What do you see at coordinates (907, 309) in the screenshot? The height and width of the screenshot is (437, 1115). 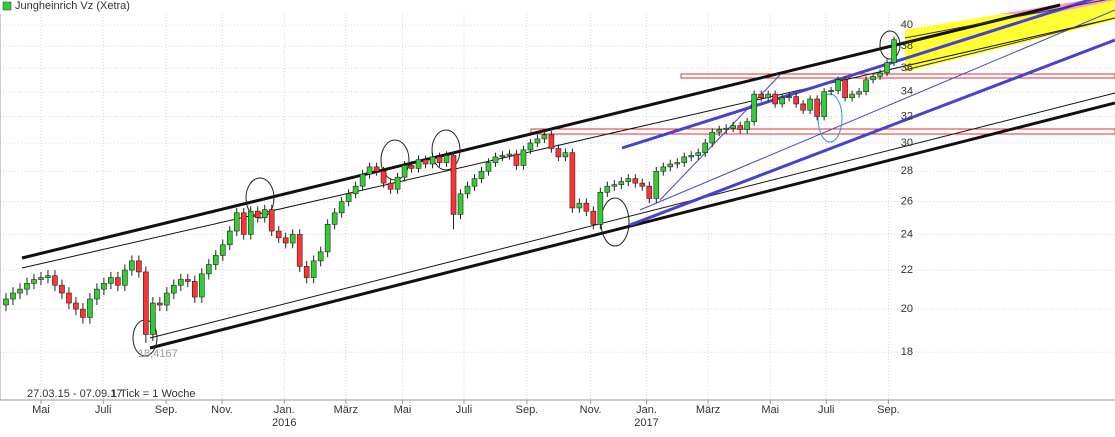 I see `y-tick-label: 20` at bounding box center [907, 309].